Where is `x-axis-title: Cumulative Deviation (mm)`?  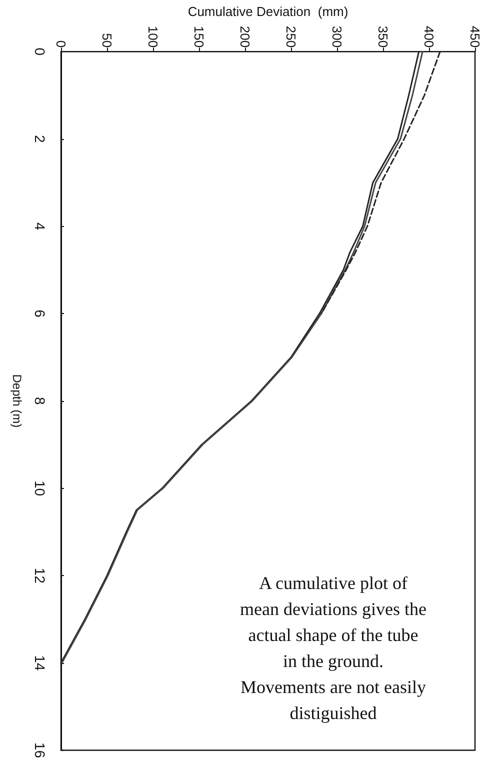 x-axis-title: Cumulative Deviation (mm) is located at coordinates (268, 11).